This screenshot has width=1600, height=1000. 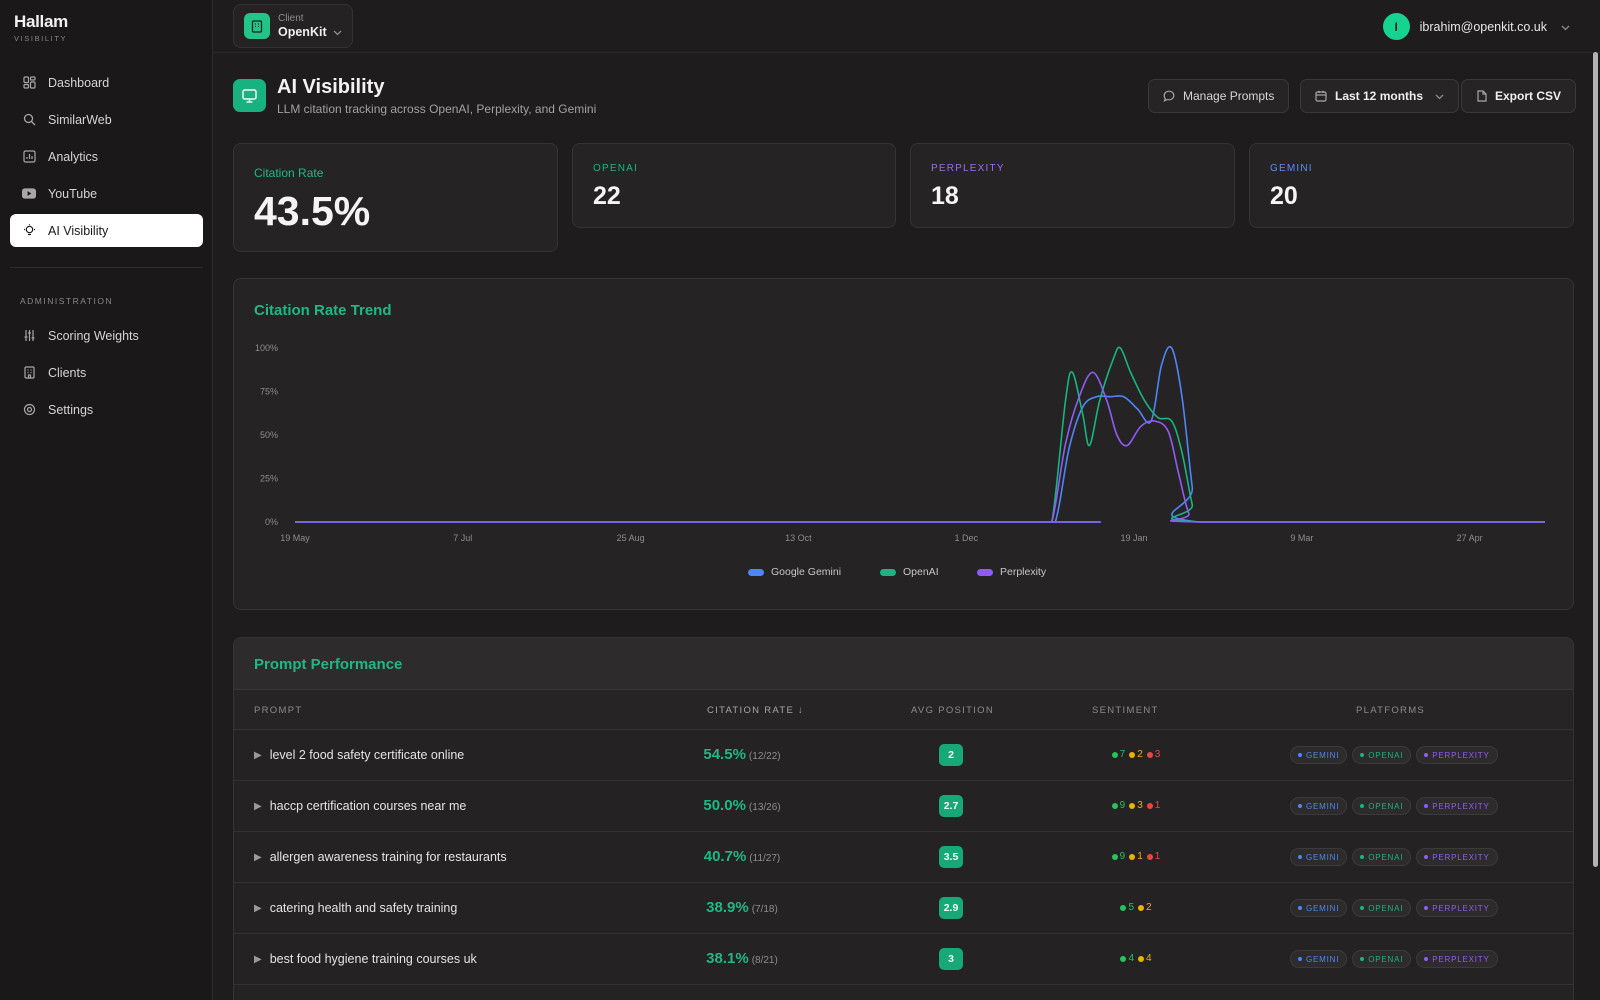 I want to click on series-line-perplexity, so click(x=920, y=447).